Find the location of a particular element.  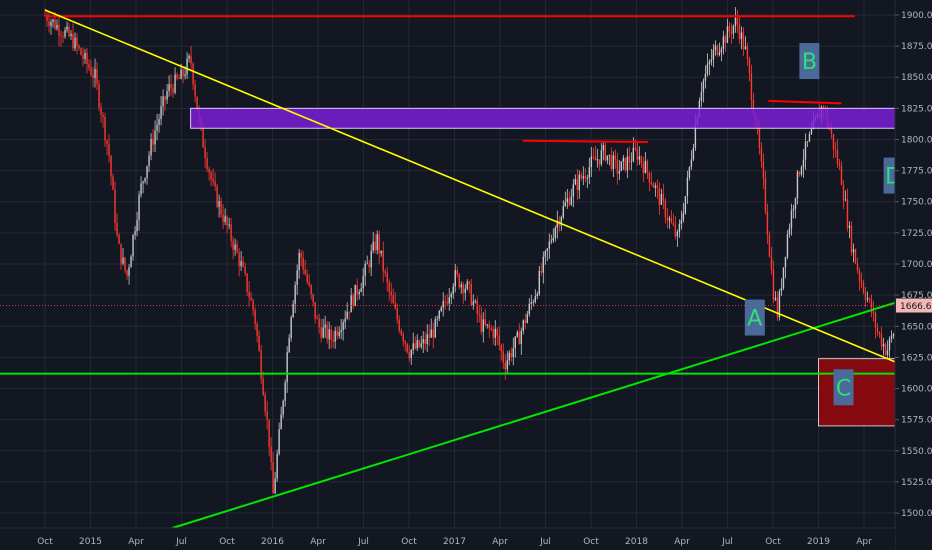

annotation-label: B is located at coordinates (809, 62).